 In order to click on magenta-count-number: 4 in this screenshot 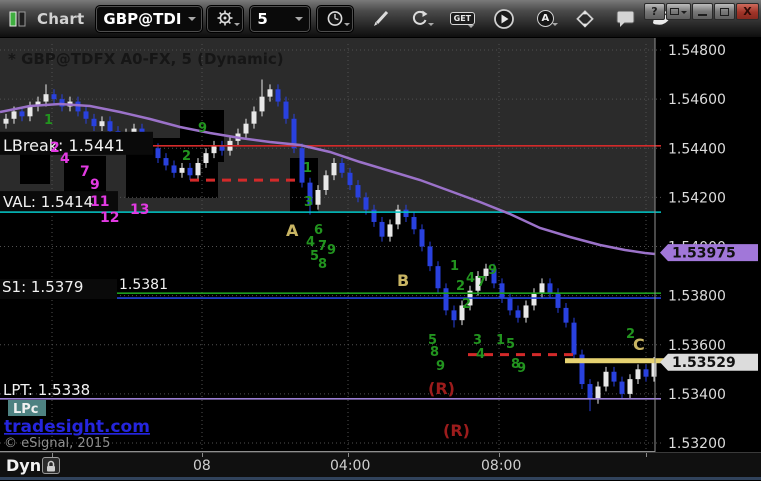, I will do `click(65, 159)`.